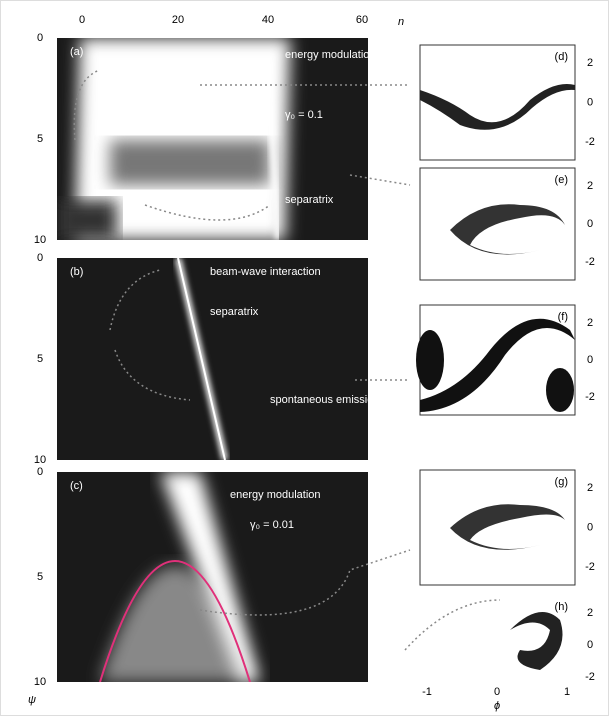 Image resolution: width=609 pixels, height=721 pixels. I want to click on x-tick-label: 1, so click(567, 692).